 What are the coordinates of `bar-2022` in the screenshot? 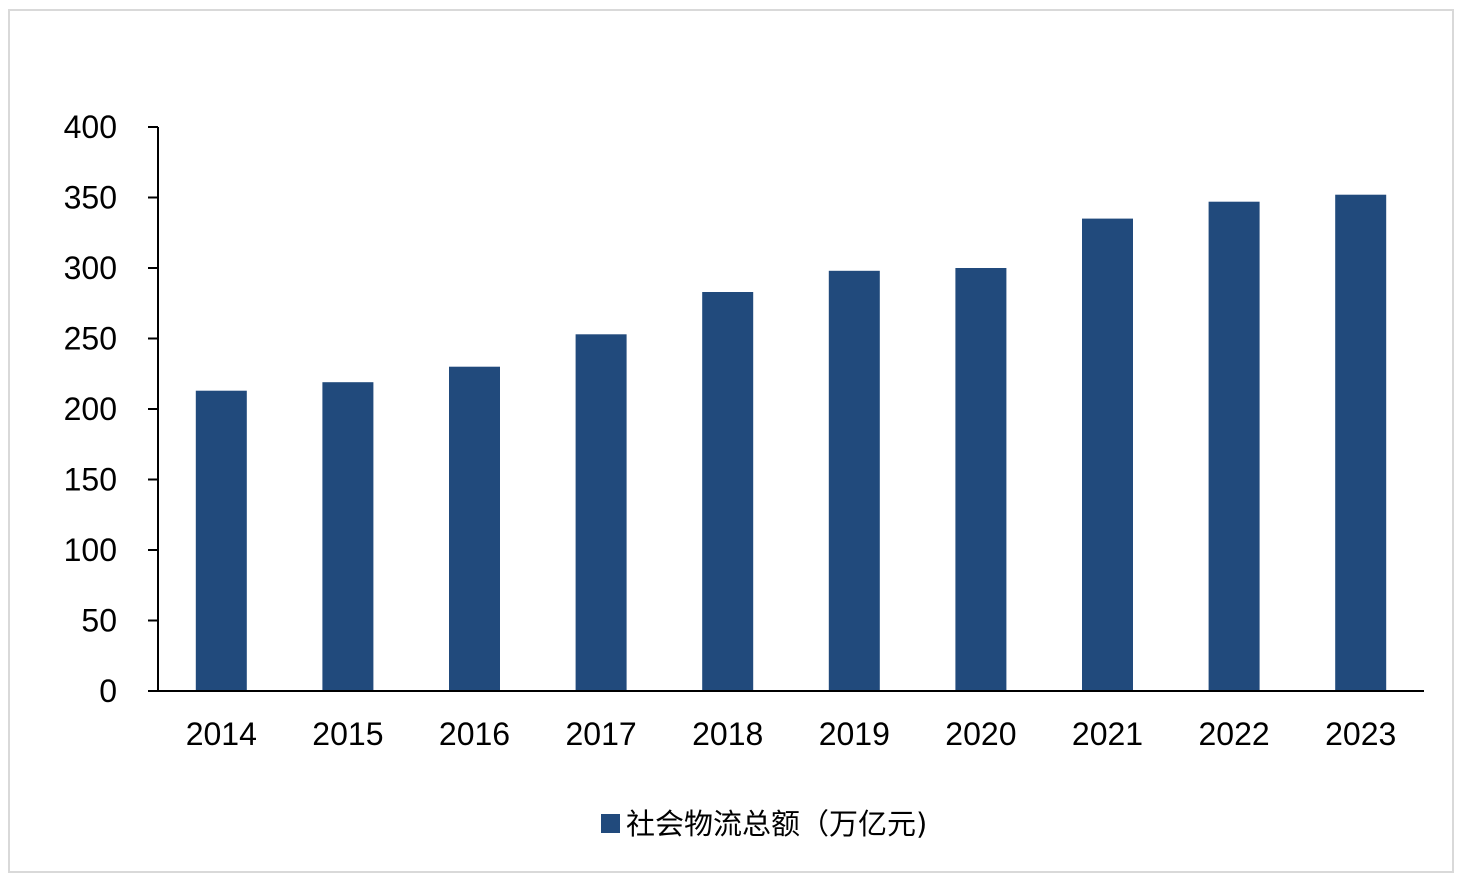 It's located at (1234, 446).